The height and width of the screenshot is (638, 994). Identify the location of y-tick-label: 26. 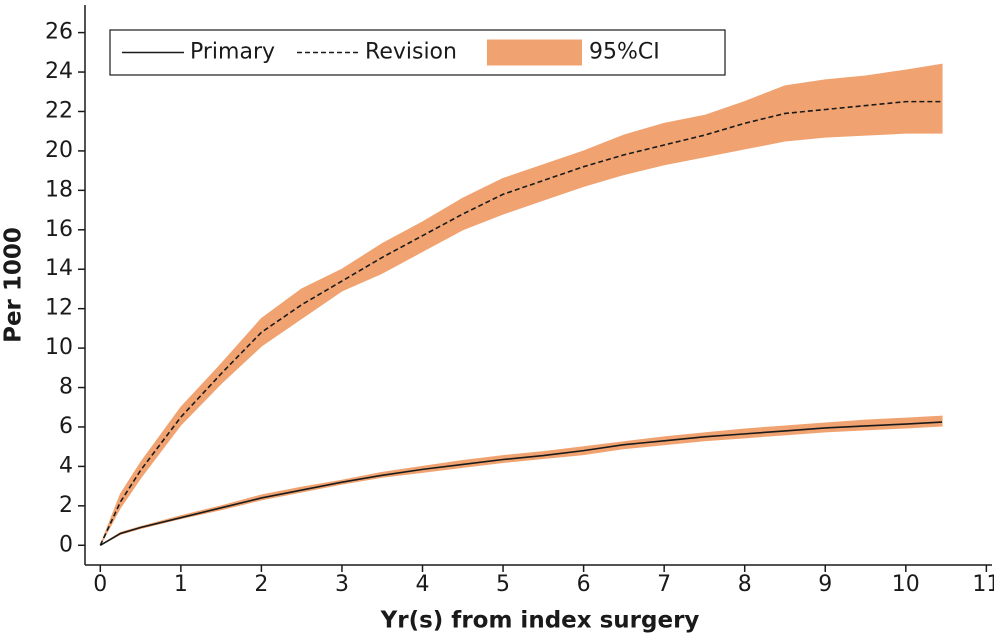
(59, 32).